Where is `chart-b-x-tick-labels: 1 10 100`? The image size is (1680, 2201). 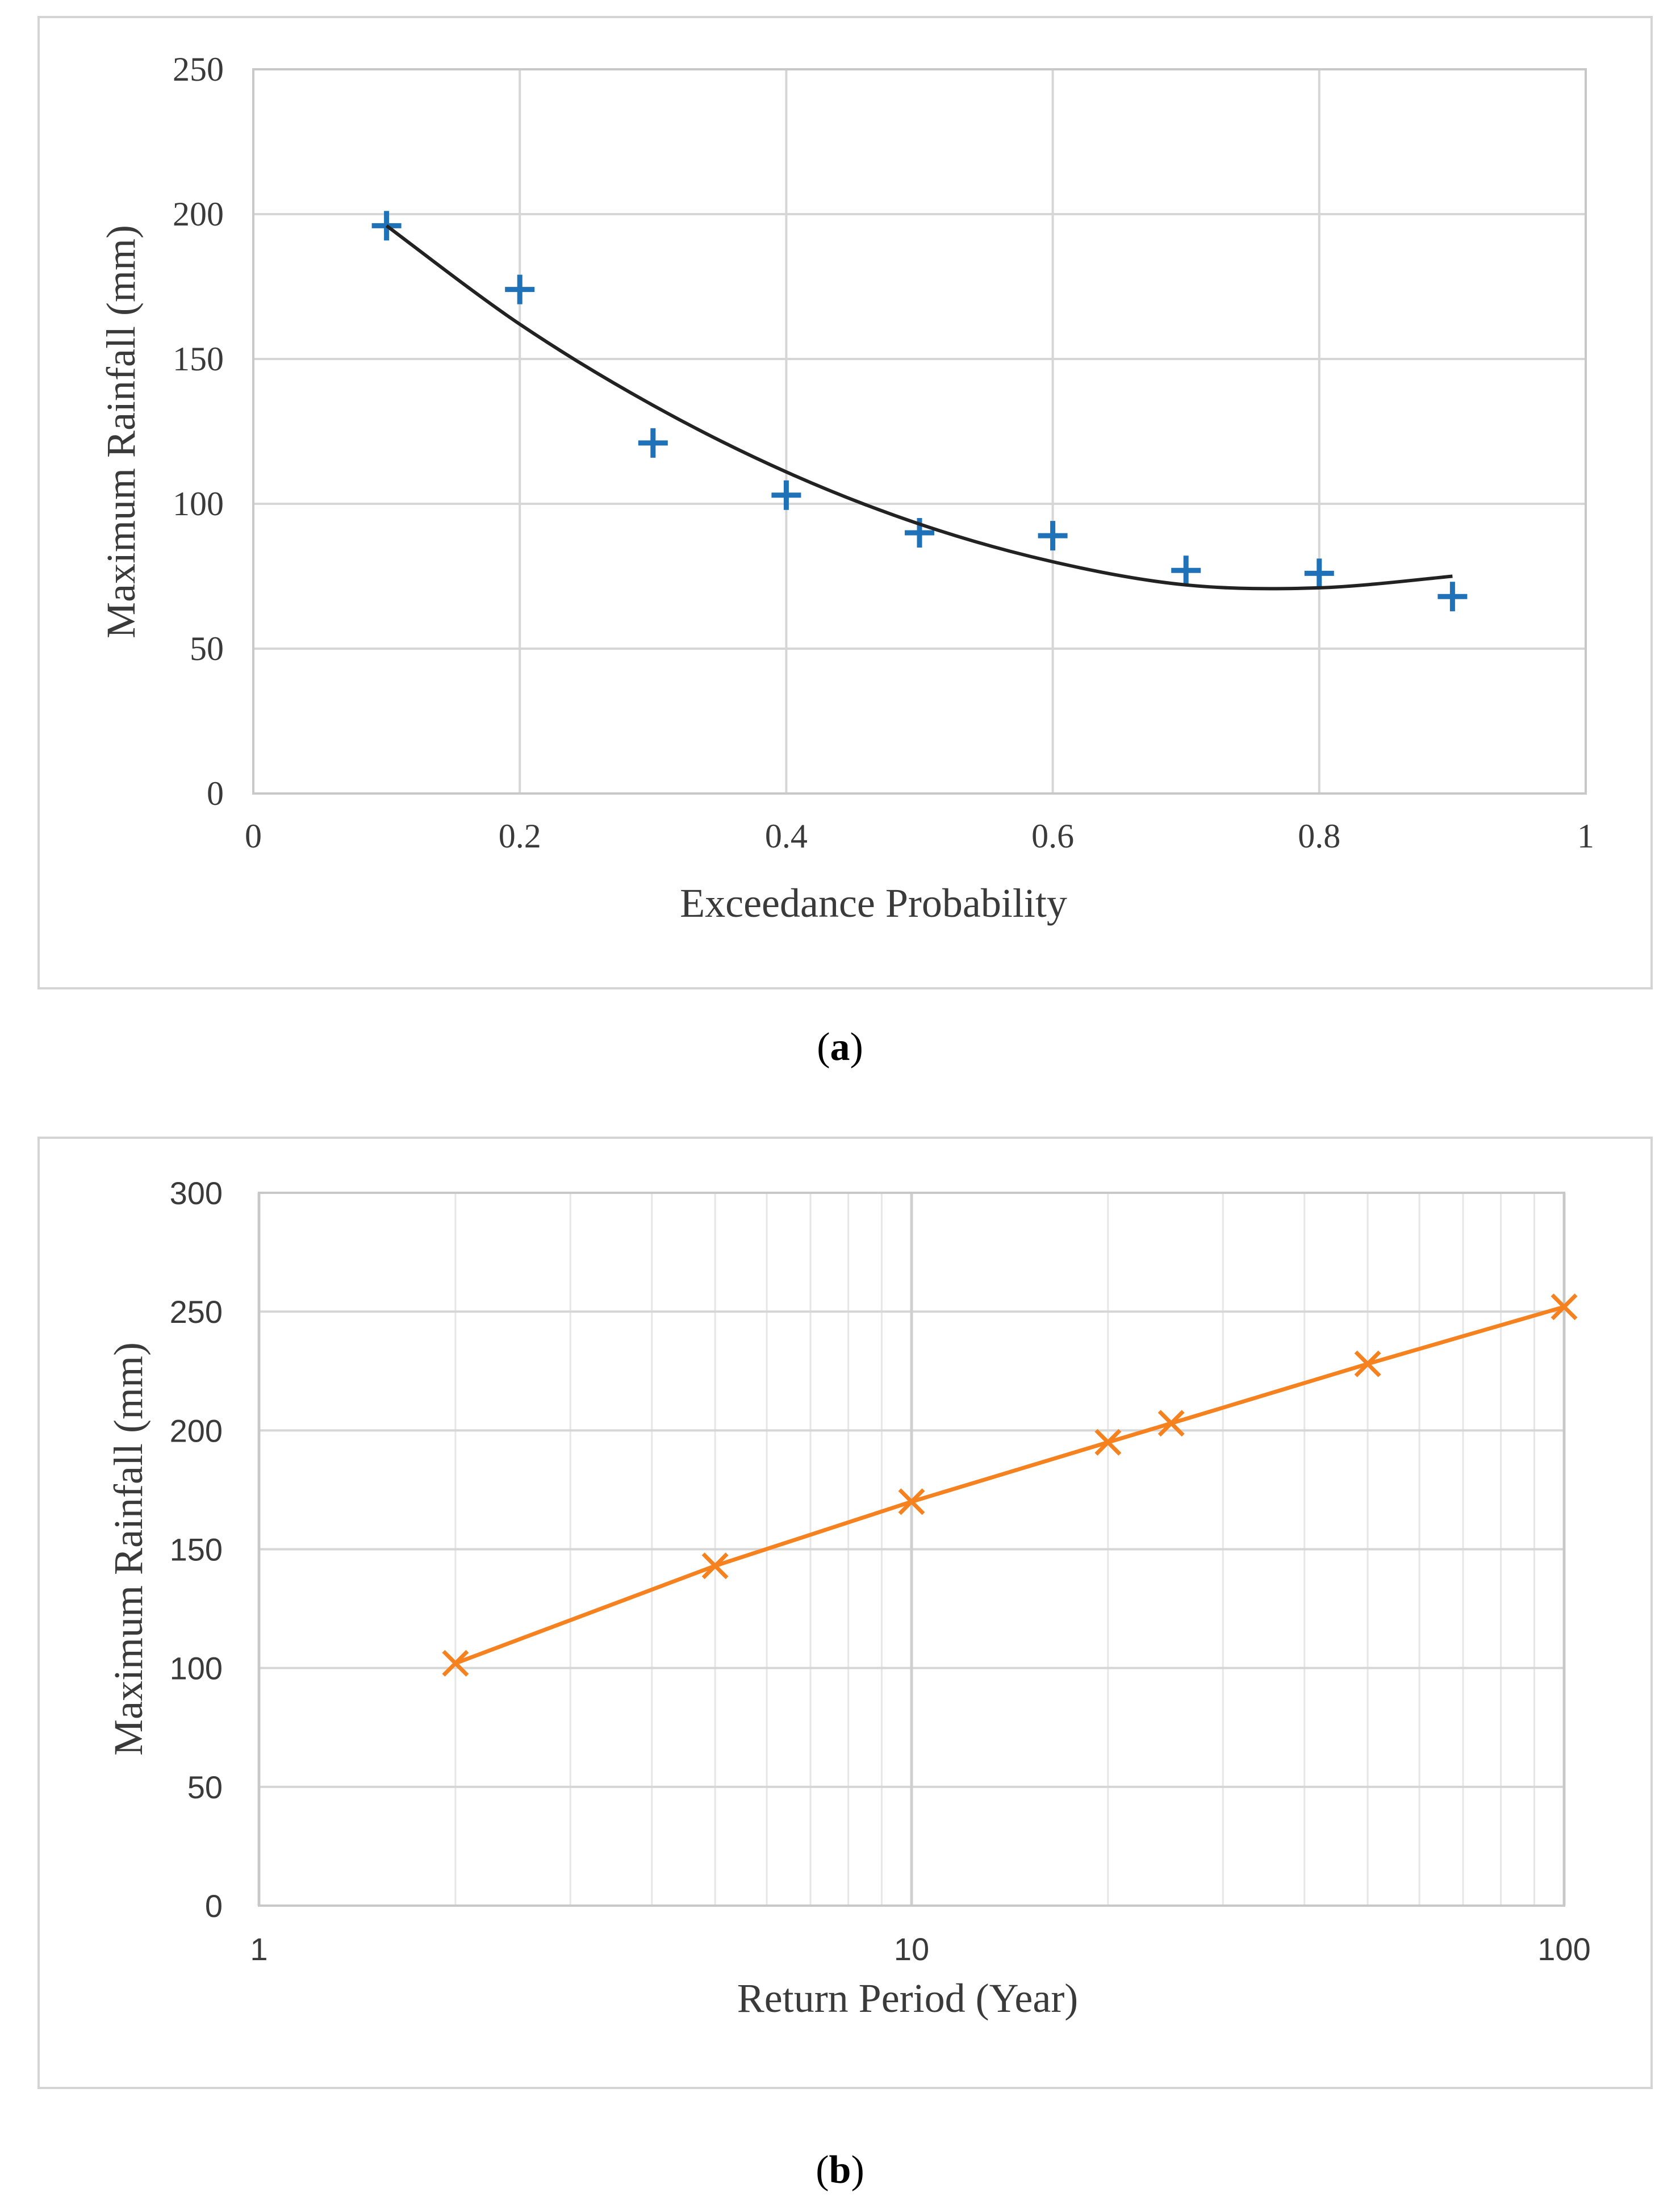
chart-b-x-tick-labels: 1 10 100 is located at coordinates (920, 1949).